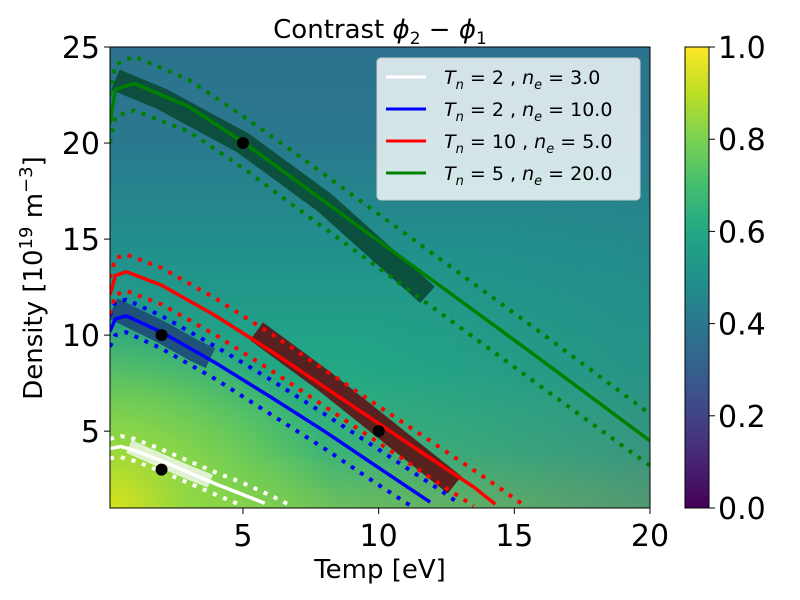 This screenshot has width=800, height=600. What do you see at coordinates (742, 325) in the screenshot?
I see `colorbar-tick-label: 0.4` at bounding box center [742, 325].